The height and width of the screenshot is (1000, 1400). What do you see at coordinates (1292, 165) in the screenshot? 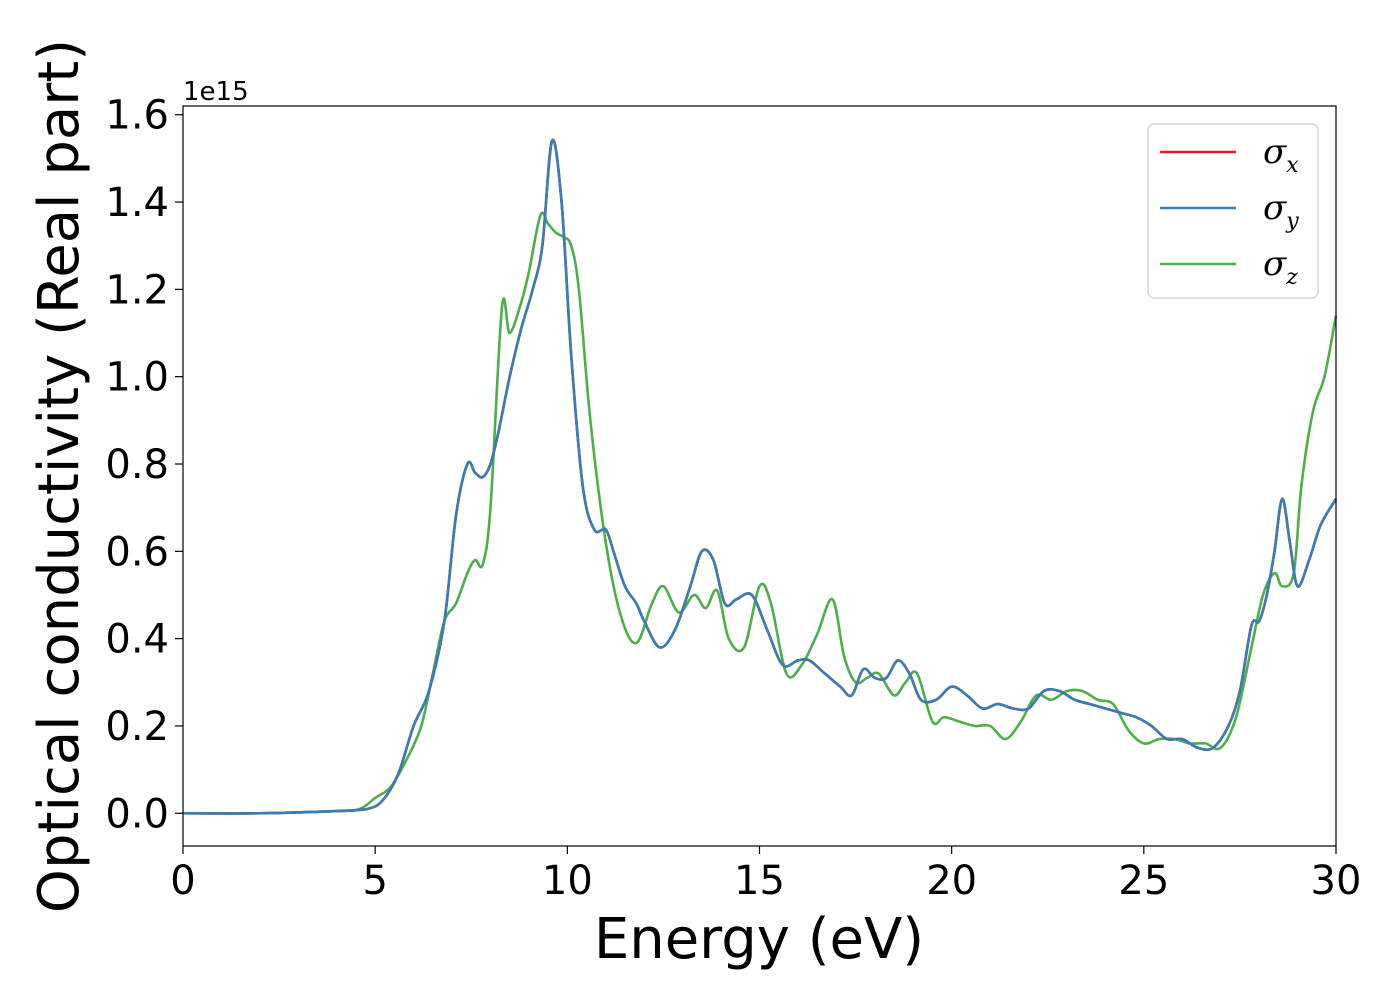
I see `legend-subscript: x` at bounding box center [1292, 165].